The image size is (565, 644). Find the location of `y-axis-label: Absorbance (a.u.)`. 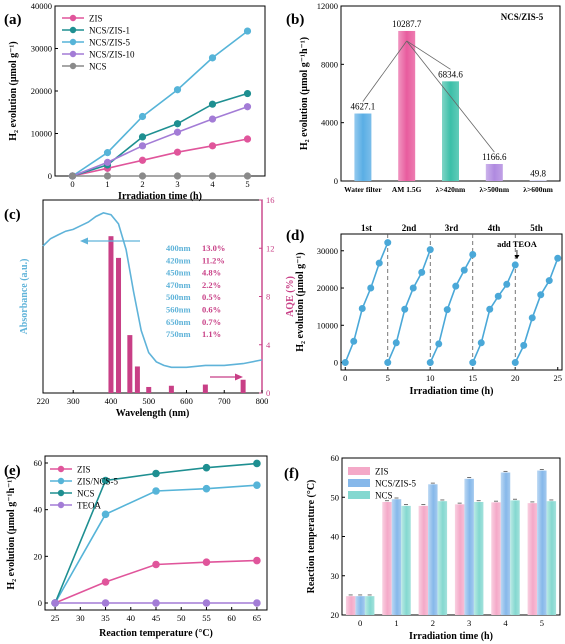

y-axis-label: Absorbance (a.u.) is located at coordinates (24, 297).